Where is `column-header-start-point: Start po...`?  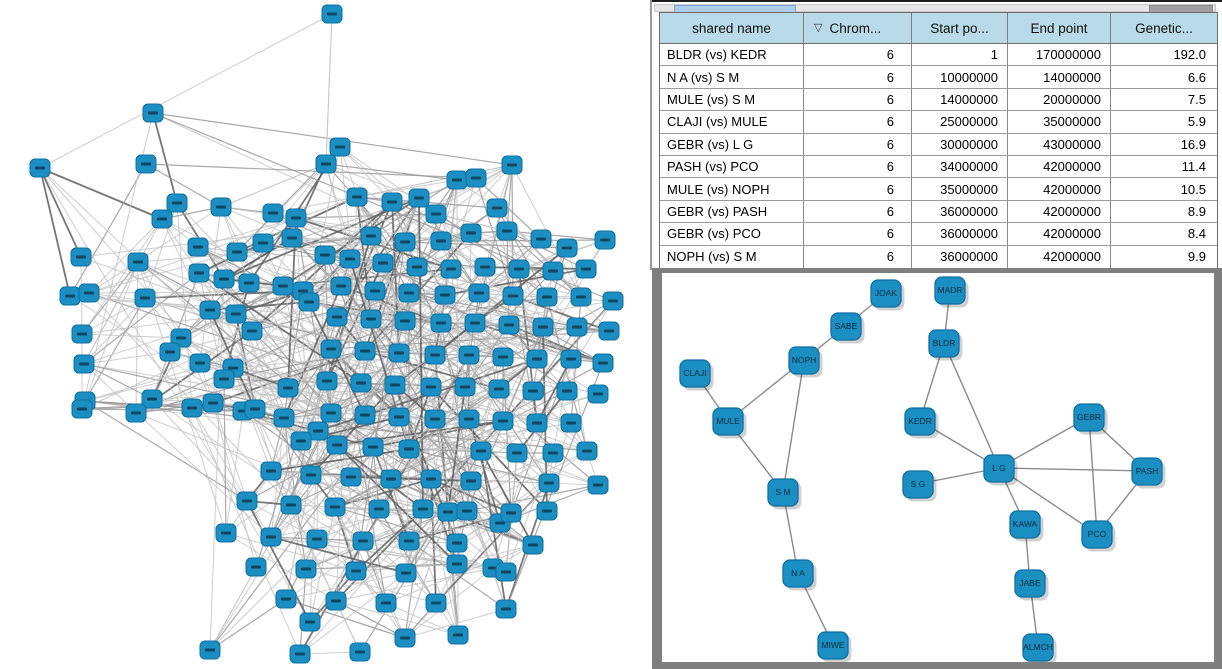
column-header-start-point: Start po... is located at coordinates (960, 28).